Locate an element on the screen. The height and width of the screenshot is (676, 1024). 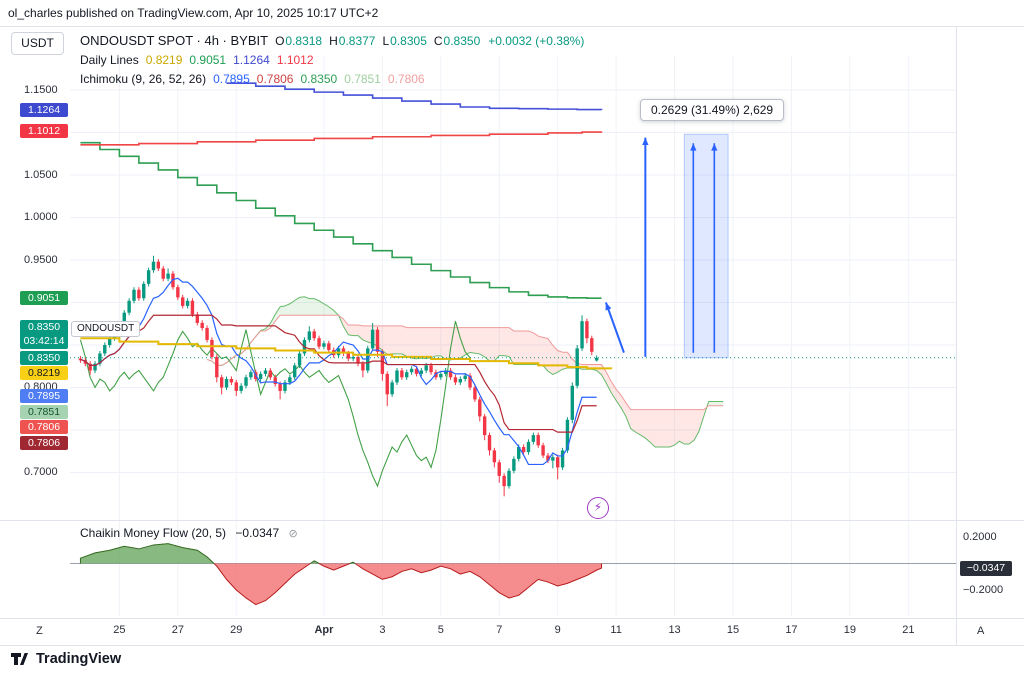
footer-brand: TradingView is located at coordinates (65, 658).